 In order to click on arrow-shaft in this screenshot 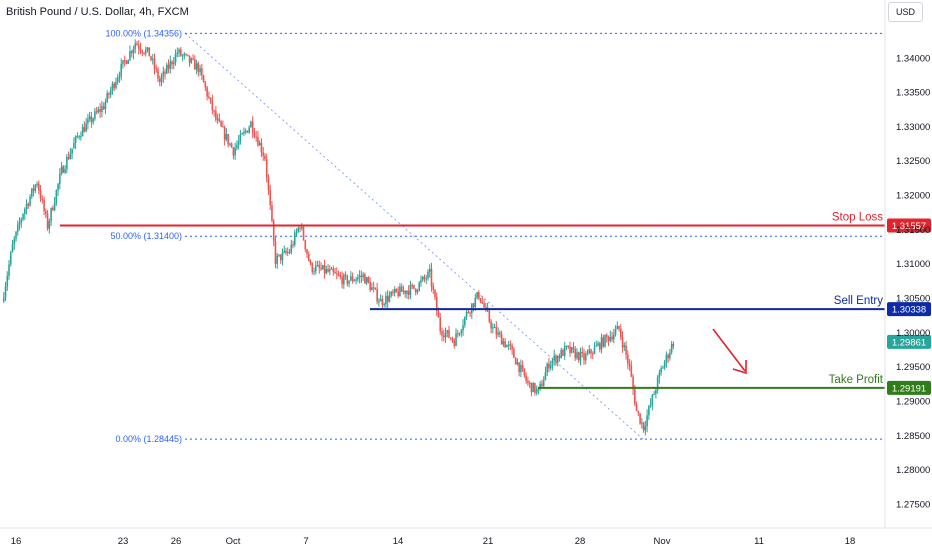, I will do `click(729, 350)`.